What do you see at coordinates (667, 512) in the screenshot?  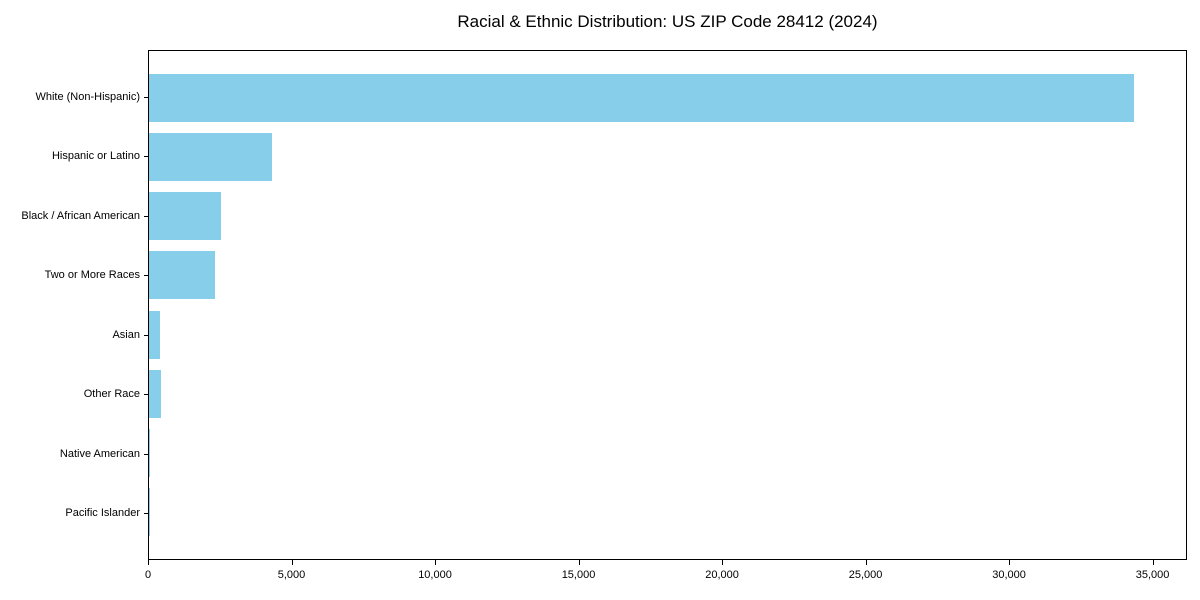 I see `bar-band-pacific-islander` at bounding box center [667, 512].